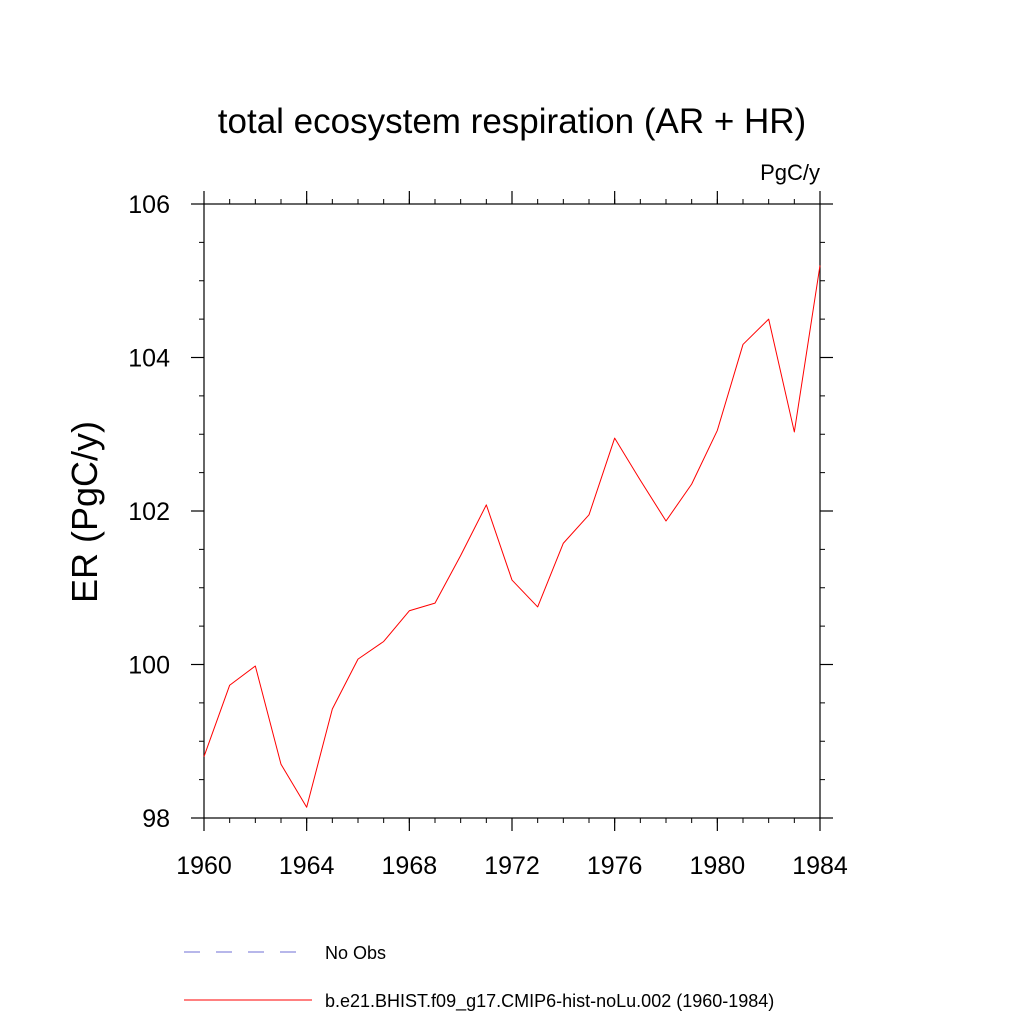 This screenshot has height=1024, width=1024. Describe the element at coordinates (149, 512) in the screenshot. I see `y-tick-label: 102` at that location.